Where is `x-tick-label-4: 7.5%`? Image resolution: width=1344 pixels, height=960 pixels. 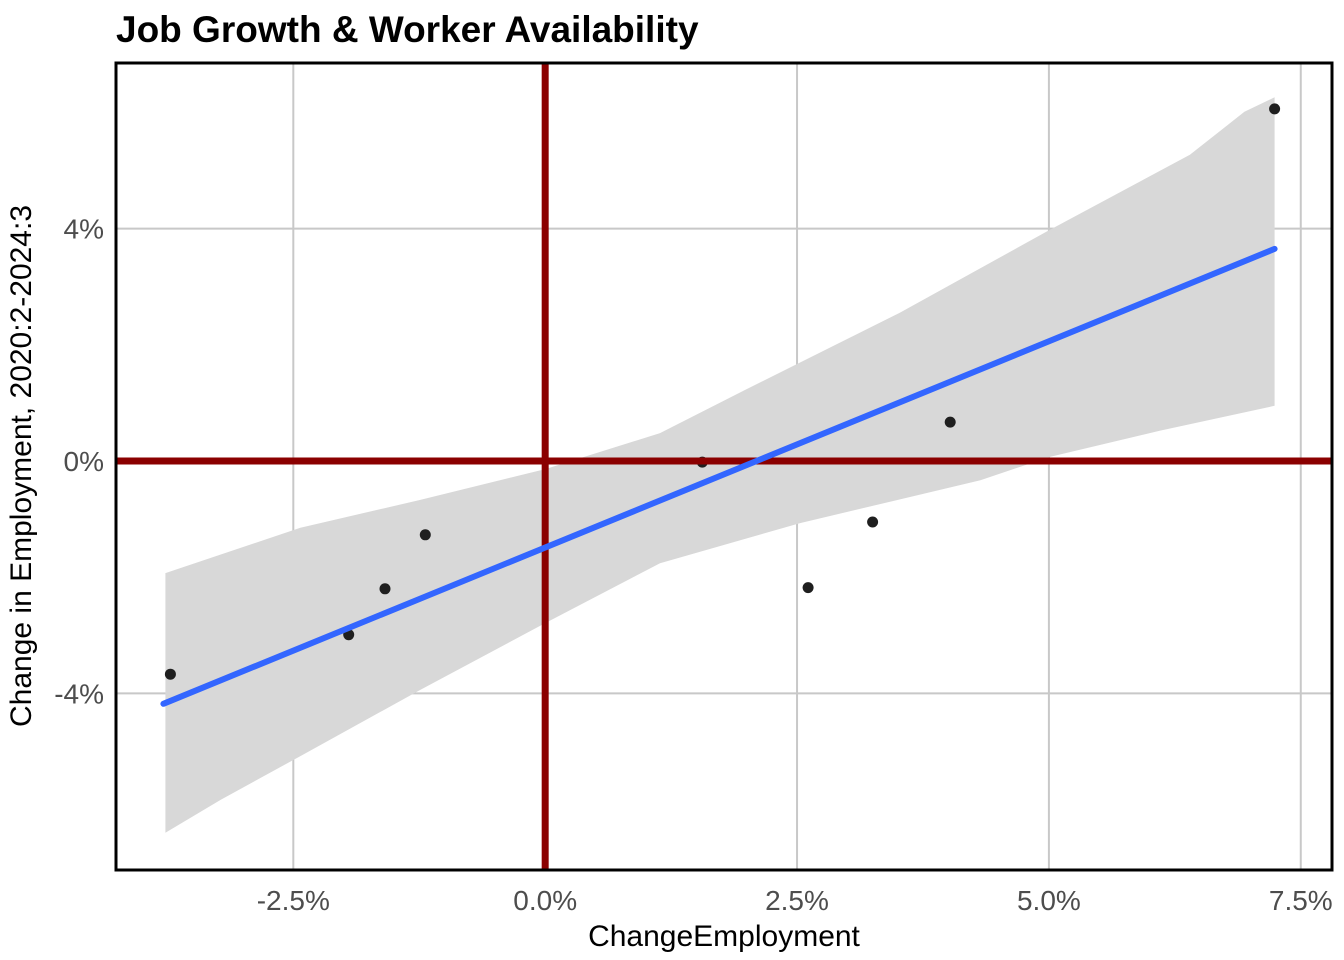
x-tick-label-4: 7.5% is located at coordinates (1301, 900).